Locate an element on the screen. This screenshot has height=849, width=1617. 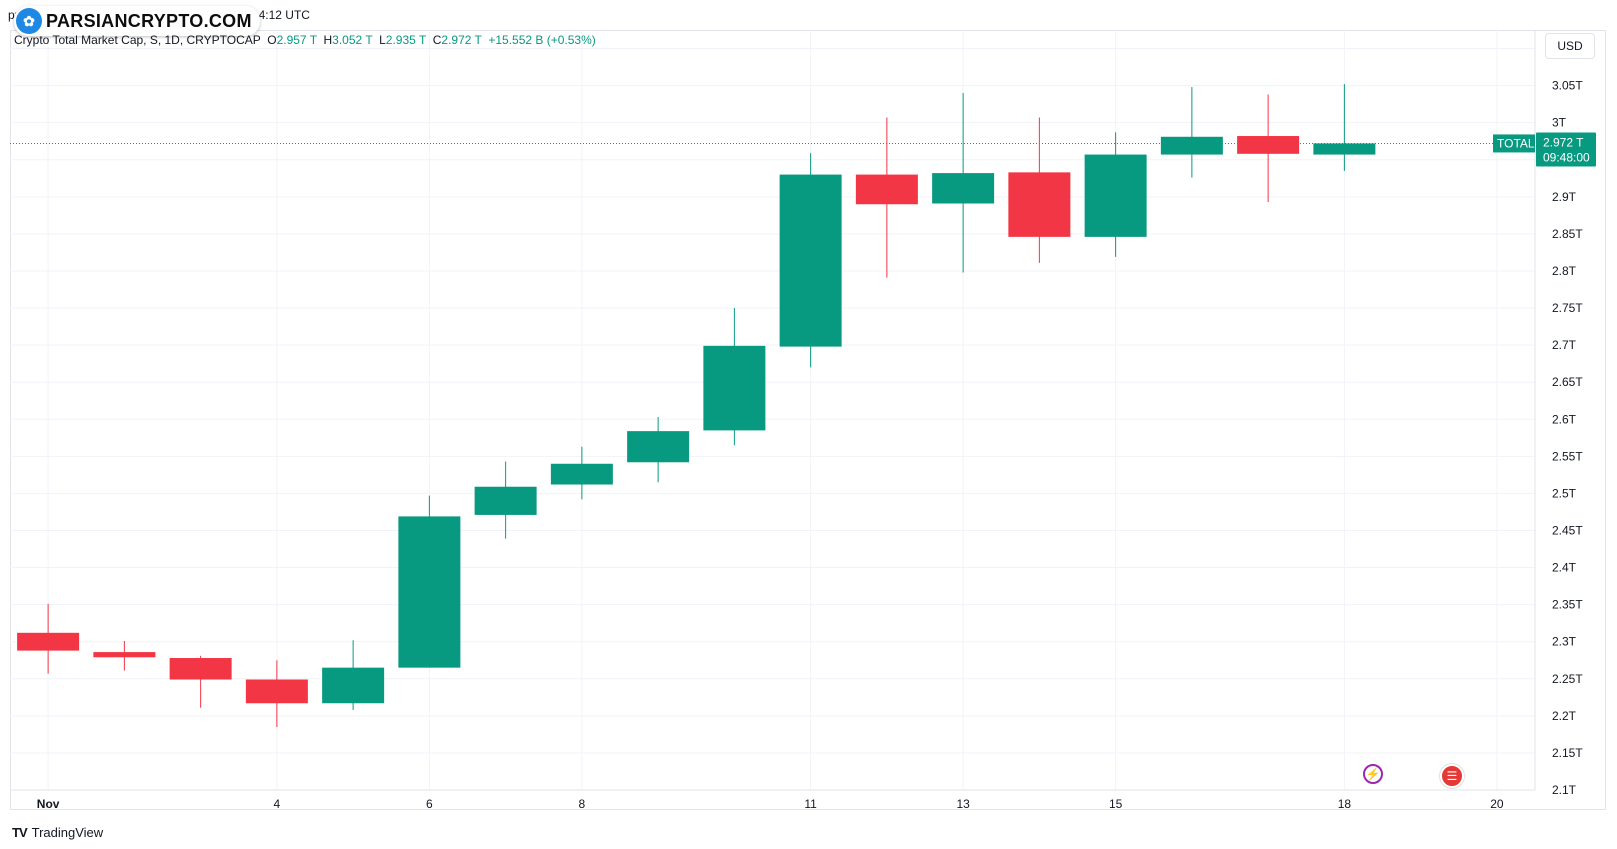
low-value: 2.935 T is located at coordinates (406, 40).